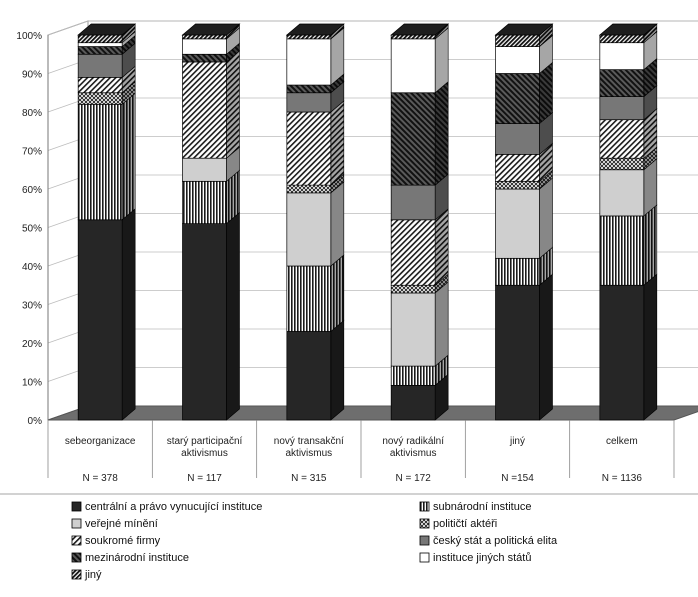 This screenshot has width=698, height=597. Describe the element at coordinates (32, 152) in the screenshot. I see `y-tick-label: 70%` at that location.